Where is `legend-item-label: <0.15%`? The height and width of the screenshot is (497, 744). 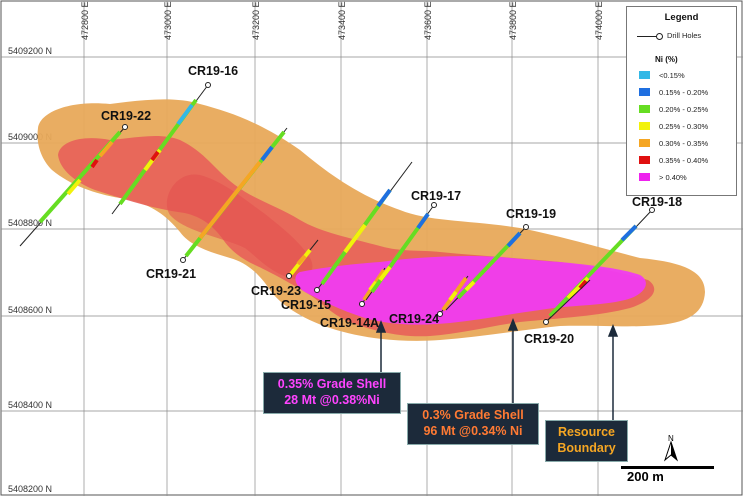
legend-item-label: <0.15% is located at coordinates (672, 75).